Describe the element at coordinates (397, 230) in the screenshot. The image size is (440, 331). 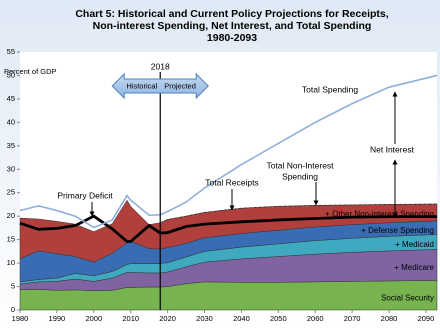
I see `series-label: + Defense Spending` at that location.